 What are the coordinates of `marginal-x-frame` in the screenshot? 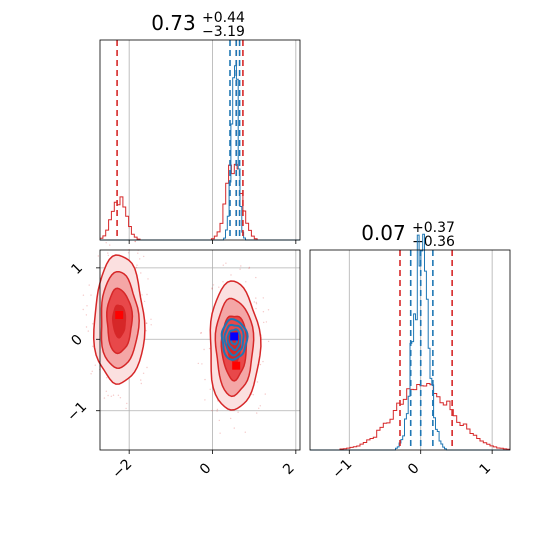 It's located at (200, 140).